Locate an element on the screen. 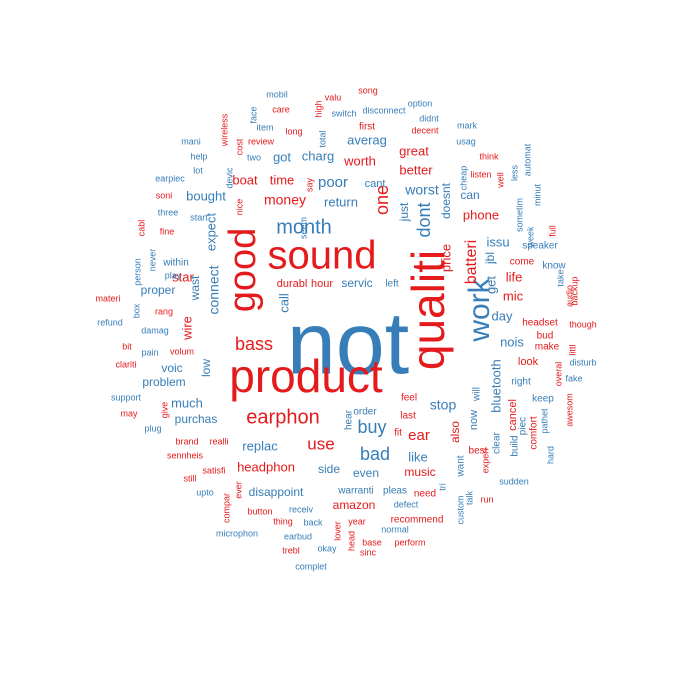  cloud-word: life is located at coordinates (514, 276).